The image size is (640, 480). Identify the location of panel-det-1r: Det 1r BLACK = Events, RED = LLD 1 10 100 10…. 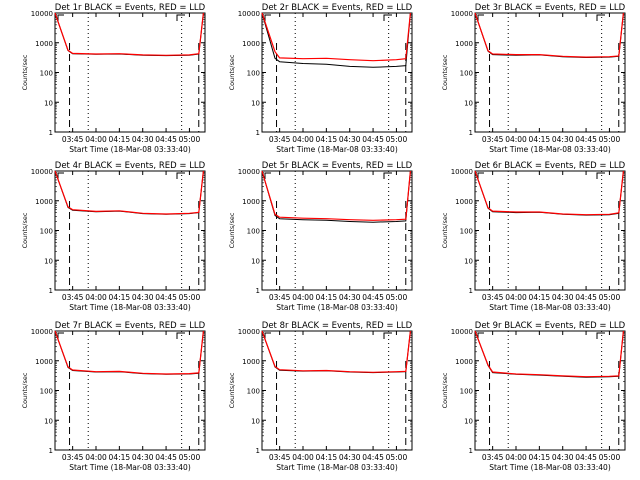
(113, 78).